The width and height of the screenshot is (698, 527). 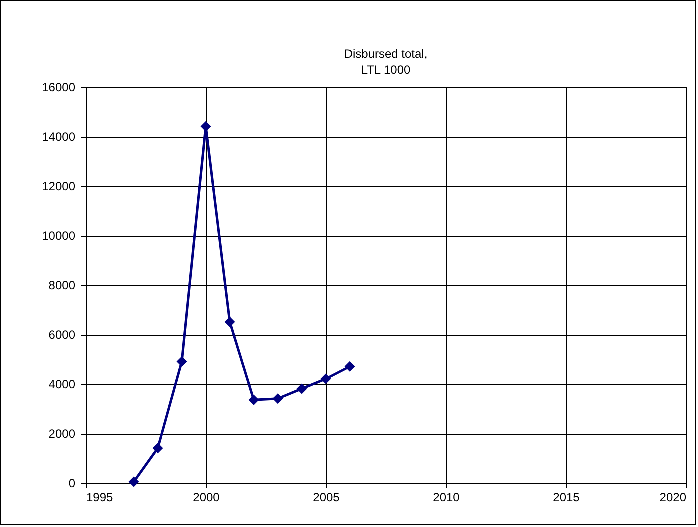 What do you see at coordinates (62, 434) in the screenshot?
I see `y-tick-label: 2000` at bounding box center [62, 434].